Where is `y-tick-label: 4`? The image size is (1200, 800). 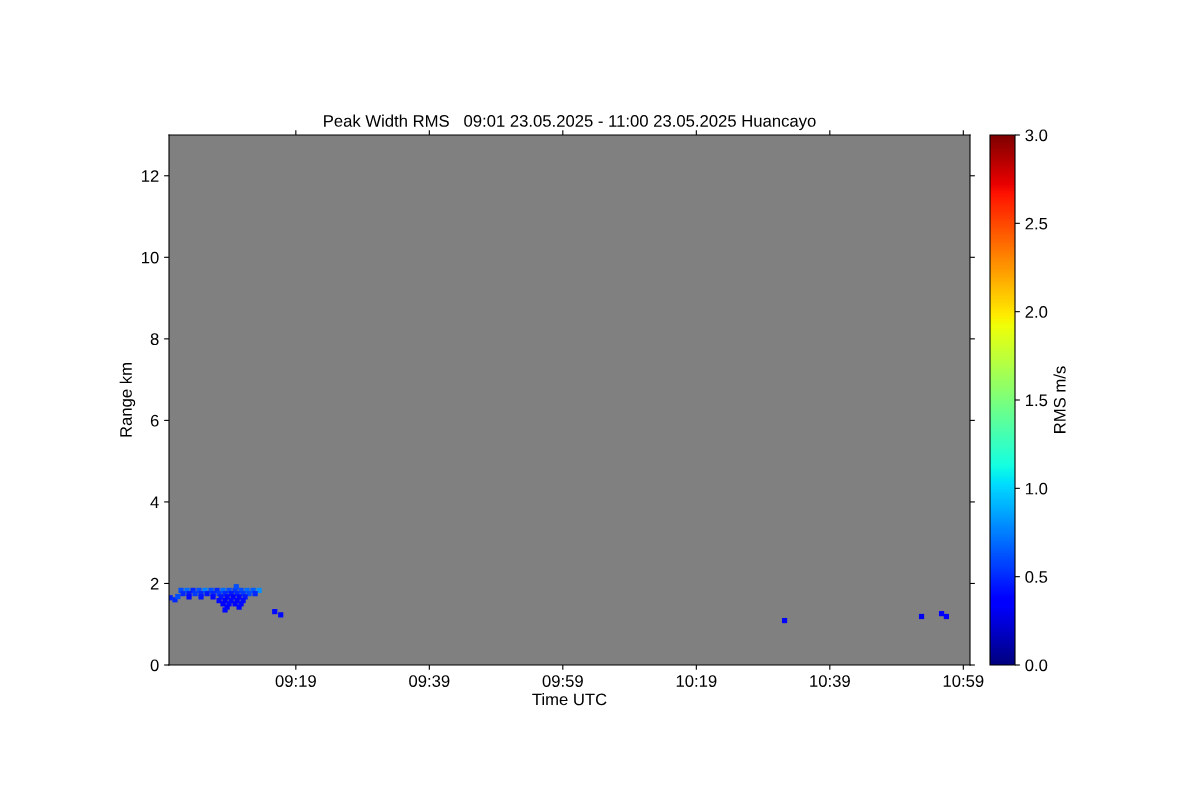 y-tick-label: 4 is located at coordinates (154, 502).